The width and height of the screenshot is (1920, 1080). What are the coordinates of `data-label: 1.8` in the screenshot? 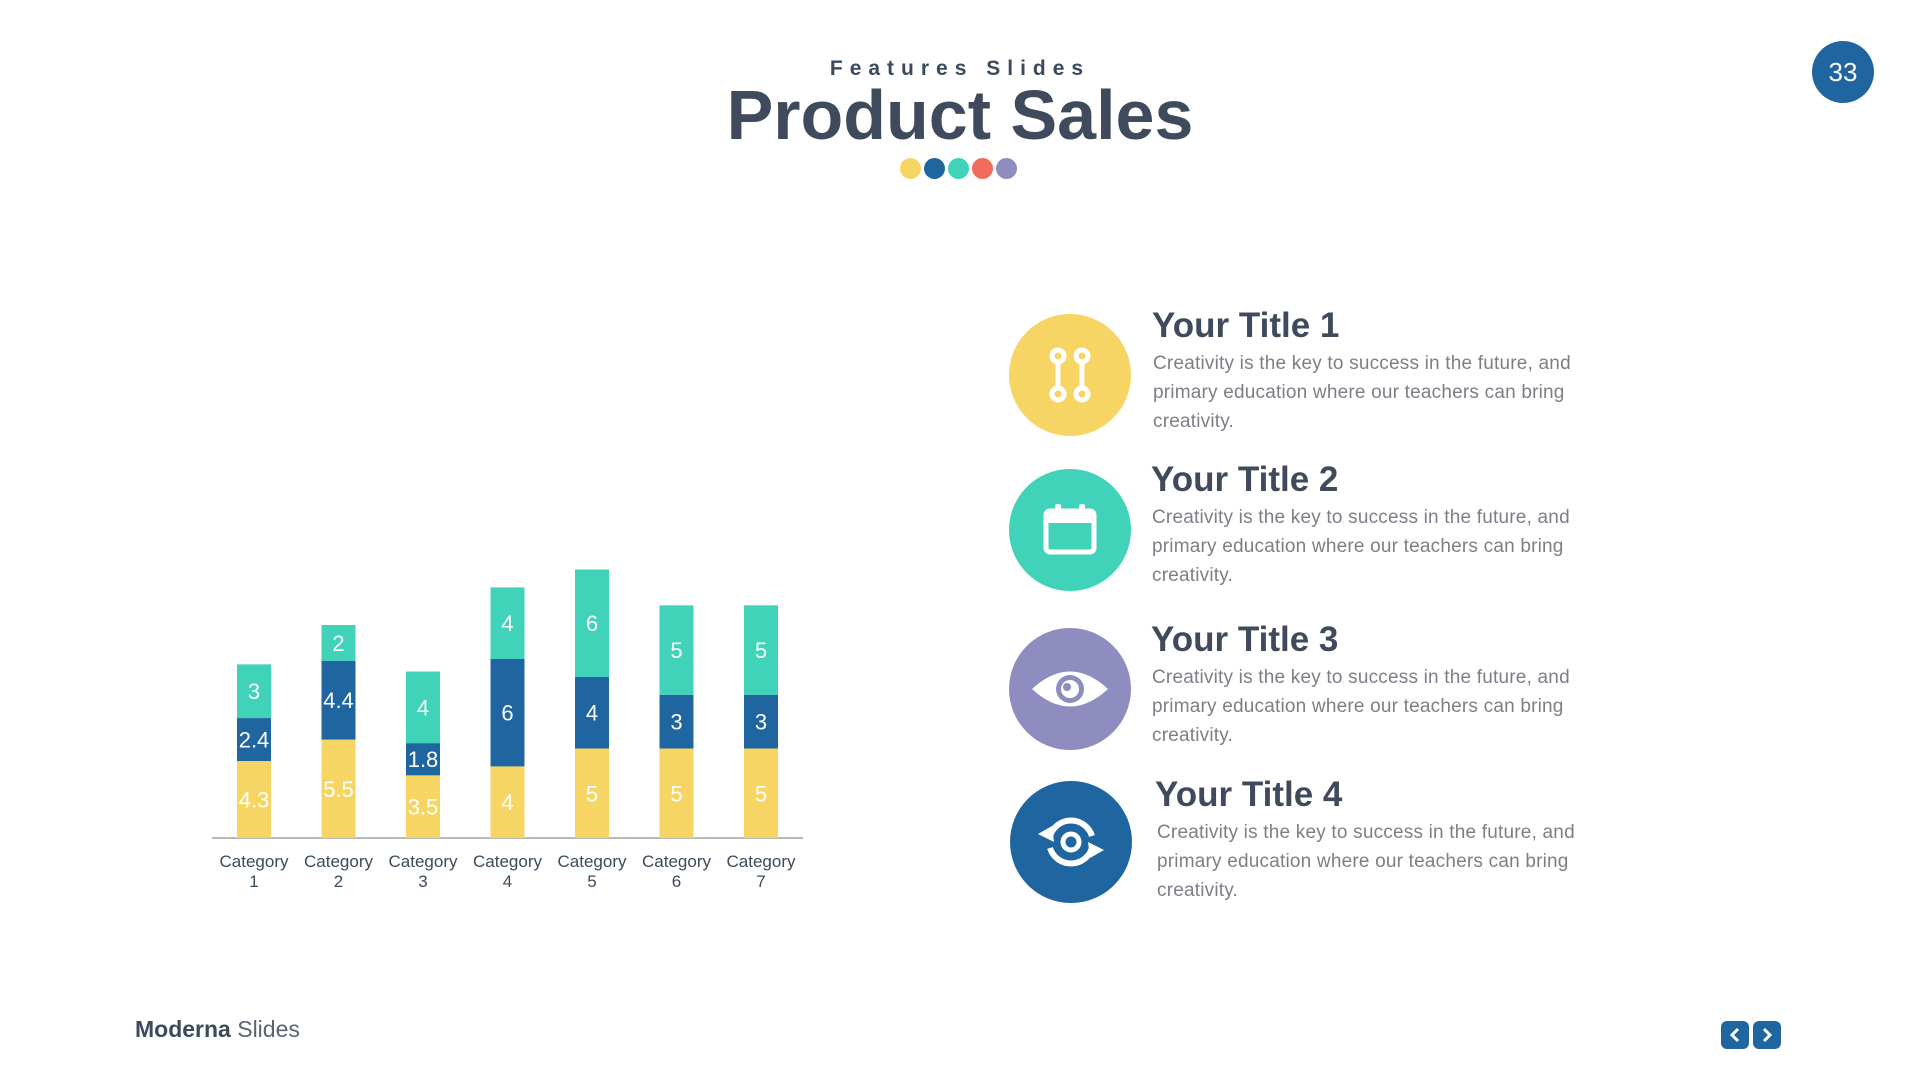 It's located at (423, 759).